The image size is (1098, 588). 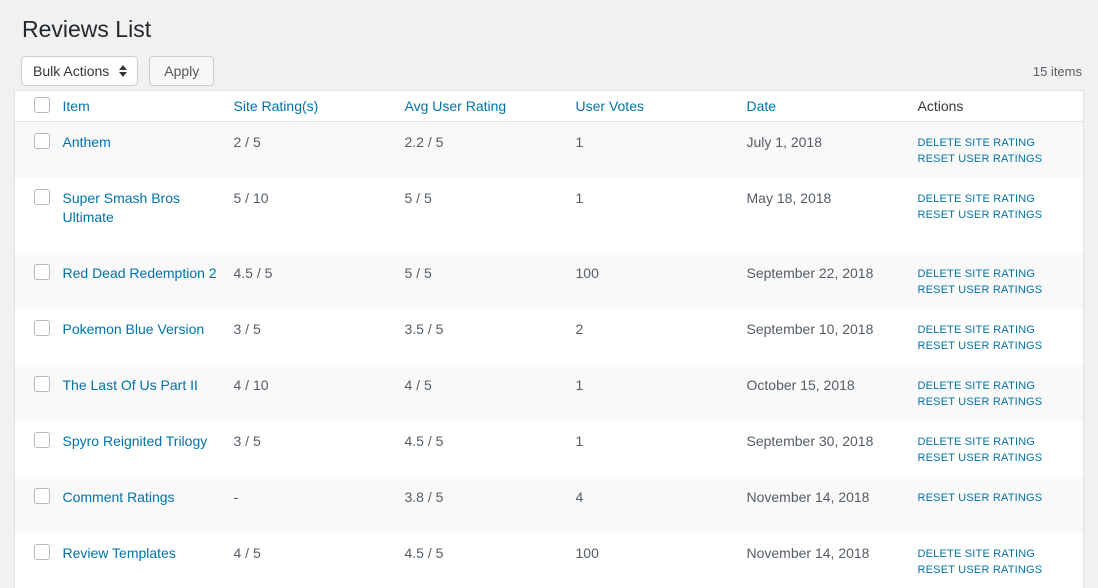 What do you see at coordinates (810, 329) in the screenshot?
I see `date-cell: September 10, 2018` at bounding box center [810, 329].